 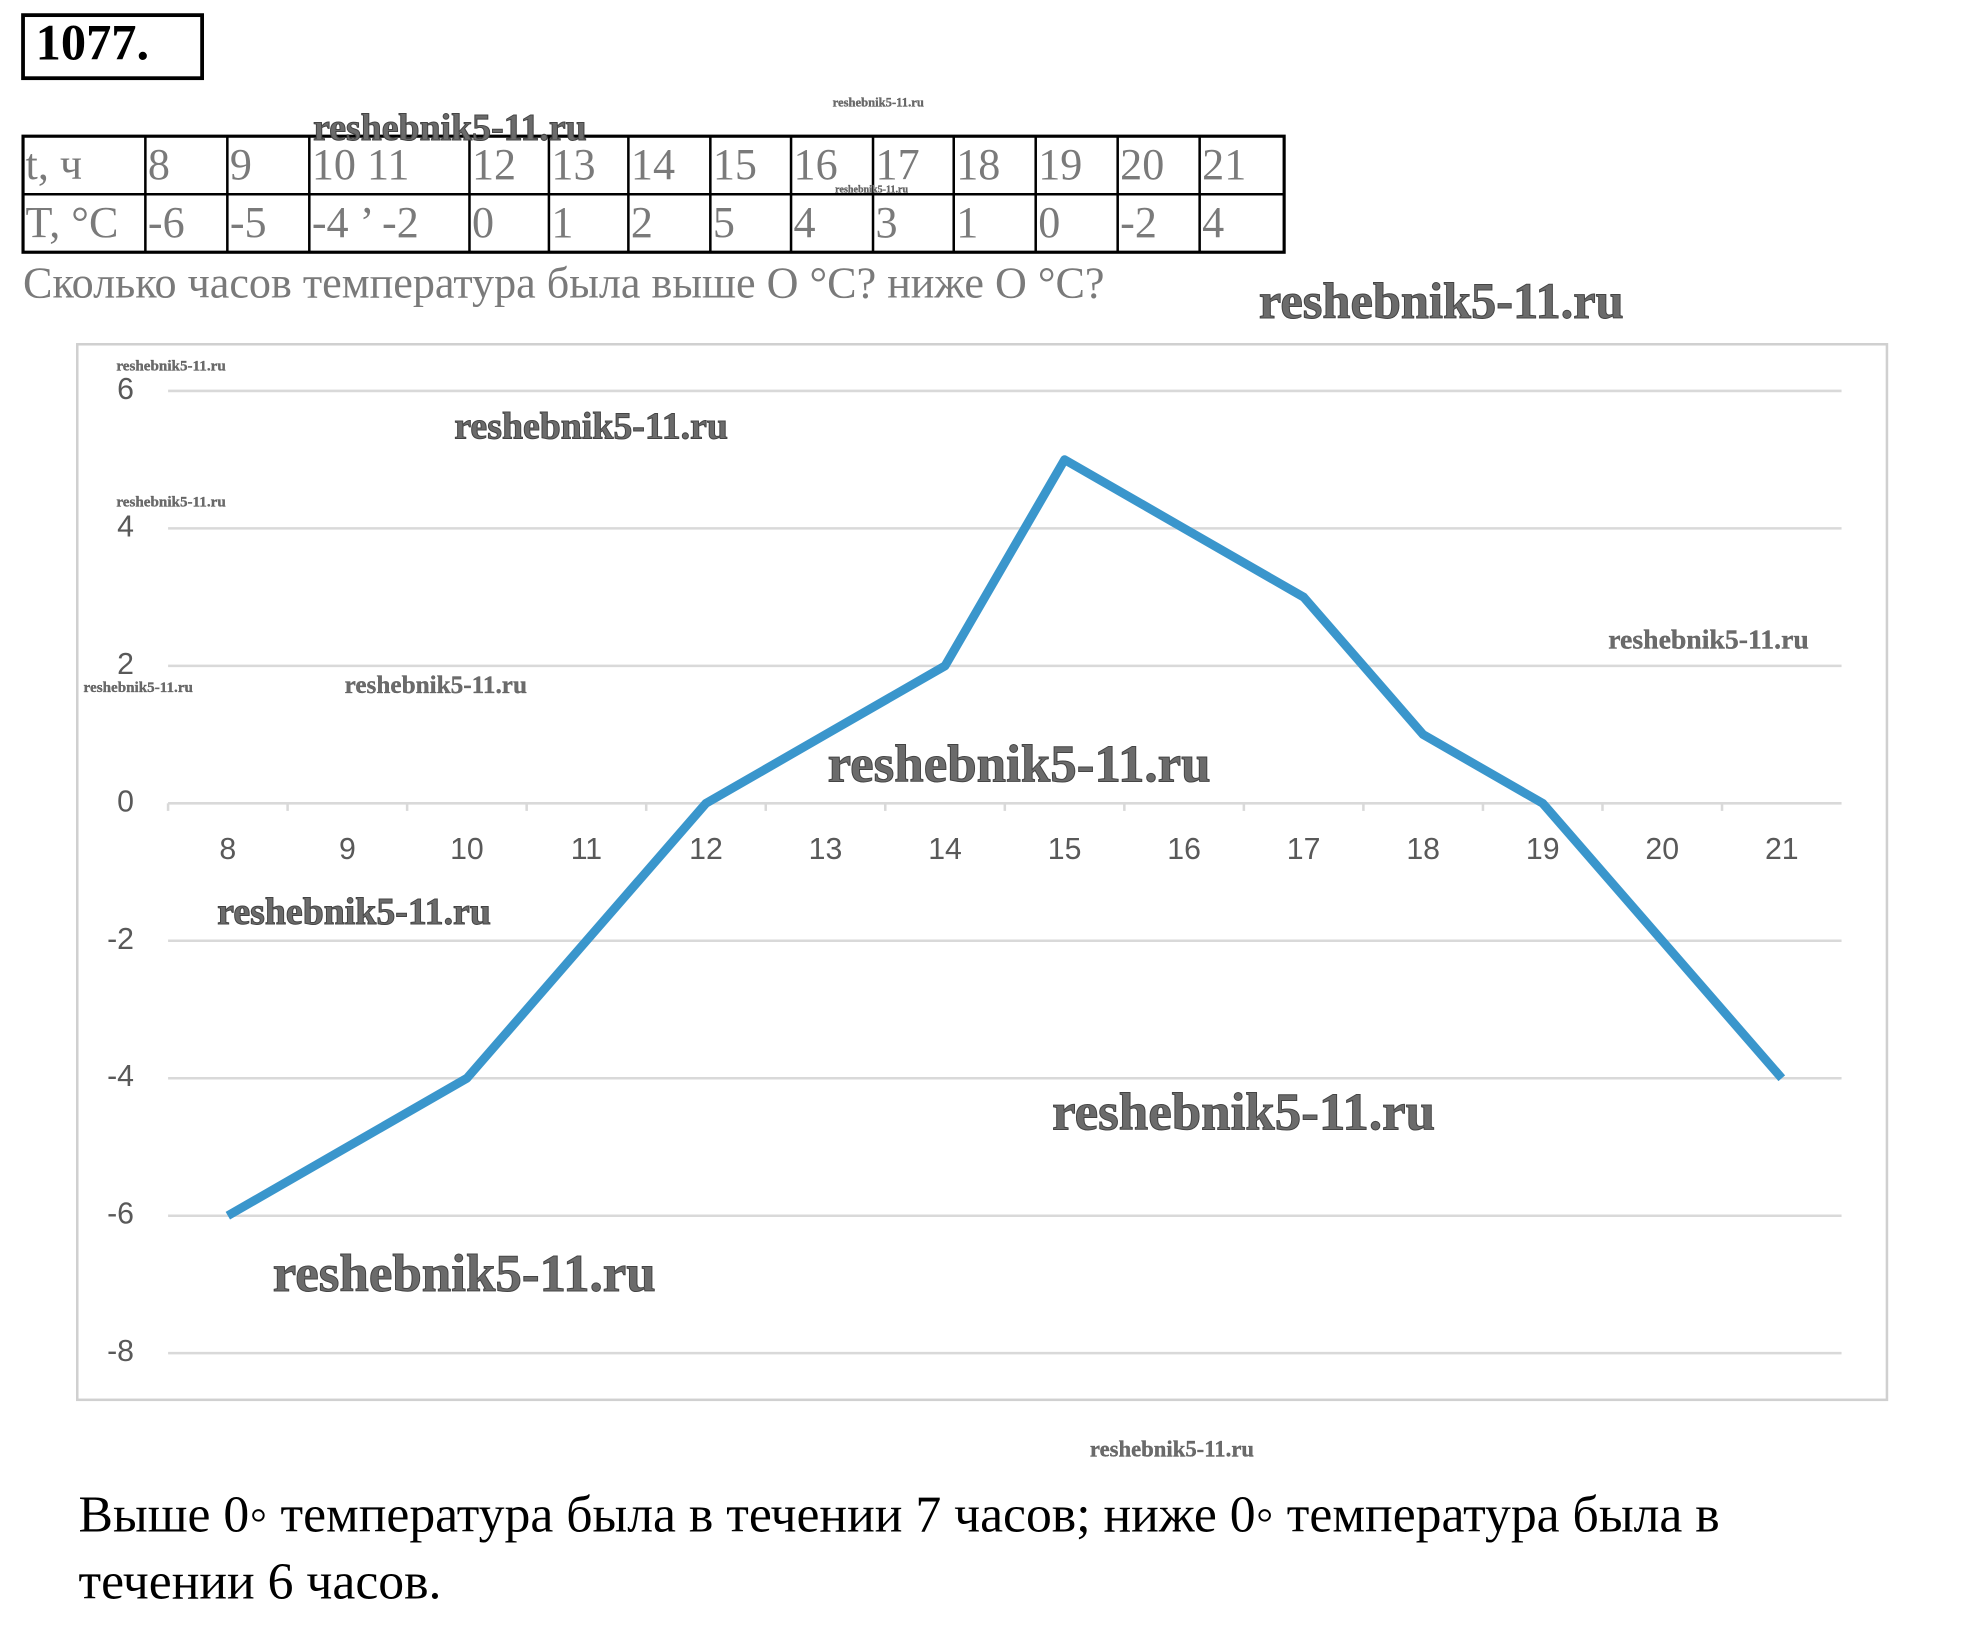 What do you see at coordinates (125, 526) in the screenshot?
I see `y-tick-label: 4` at bounding box center [125, 526].